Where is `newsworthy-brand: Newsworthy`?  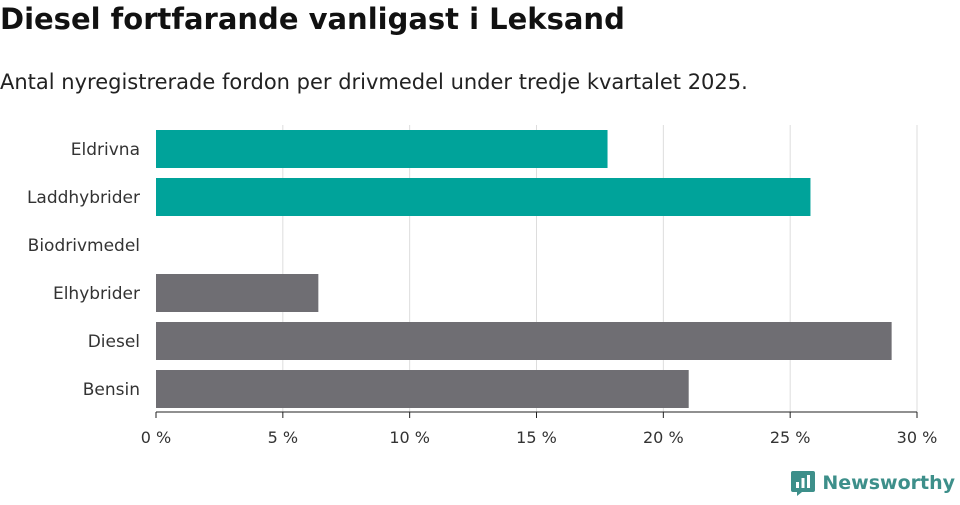 newsworthy-brand: Newsworthy is located at coordinates (872, 483).